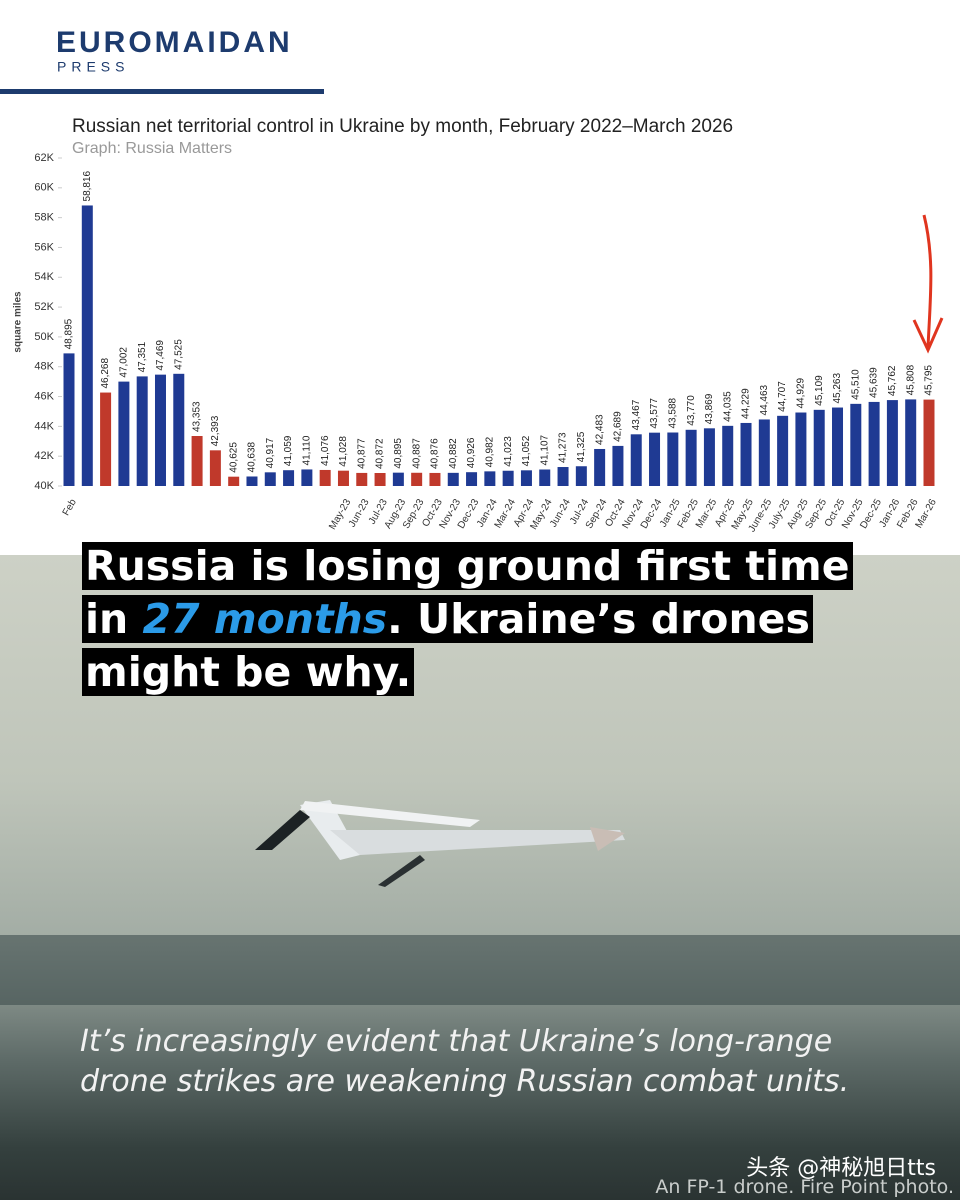 Image resolution: width=960 pixels, height=1200 pixels. Describe the element at coordinates (252, 456) in the screenshot. I see `value-label: 40,638` at that location.